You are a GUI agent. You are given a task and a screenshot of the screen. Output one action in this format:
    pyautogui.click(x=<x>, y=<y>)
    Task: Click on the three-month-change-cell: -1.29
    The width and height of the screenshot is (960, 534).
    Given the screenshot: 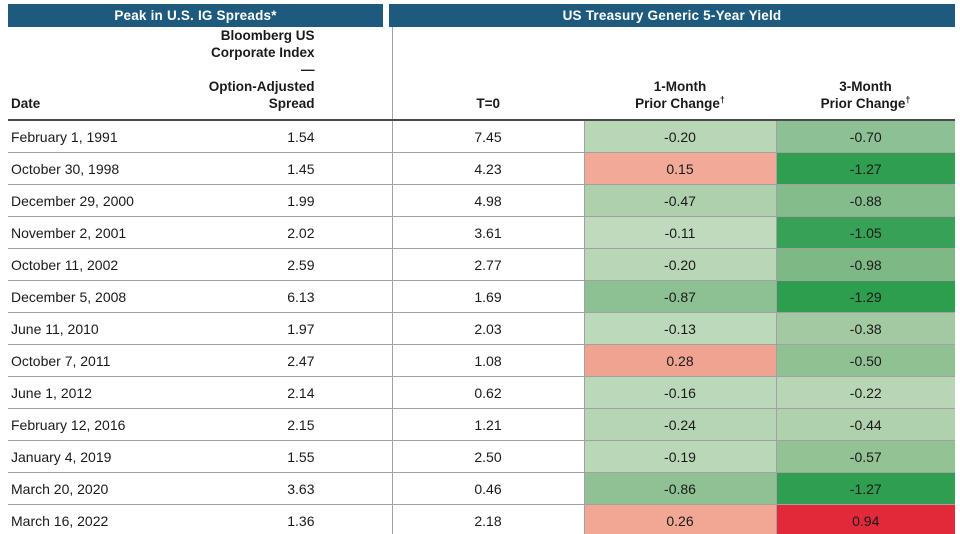 What is the action you would take?
    pyautogui.click(x=865, y=296)
    